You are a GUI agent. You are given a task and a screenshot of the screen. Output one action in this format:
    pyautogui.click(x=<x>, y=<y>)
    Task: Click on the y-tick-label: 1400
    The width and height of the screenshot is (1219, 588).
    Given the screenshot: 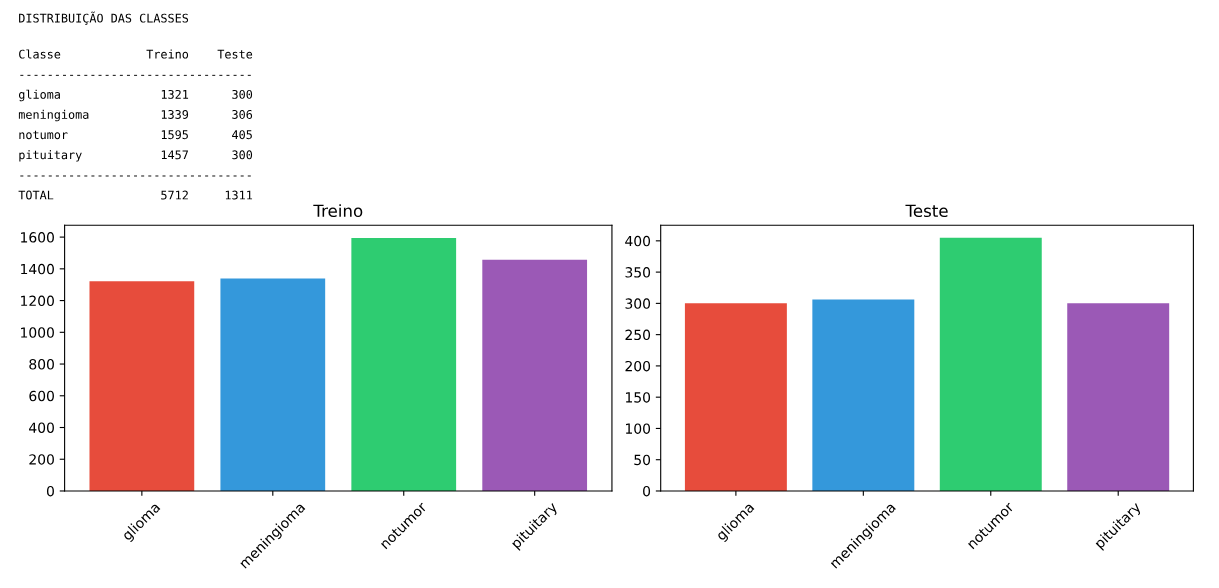 What is the action you would take?
    pyautogui.click(x=37, y=269)
    